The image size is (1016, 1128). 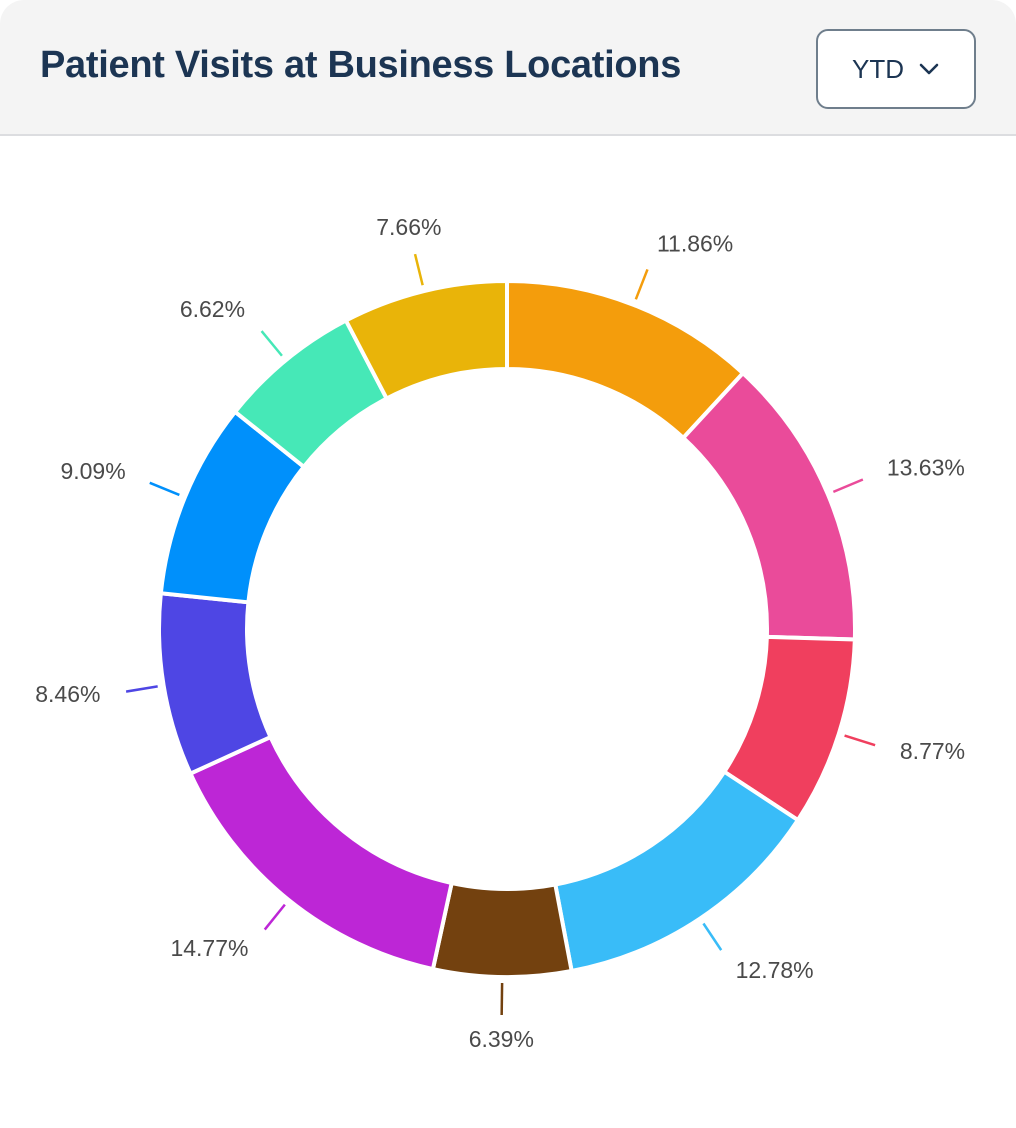 I want to click on slice-label: 9.09%, so click(x=92, y=471).